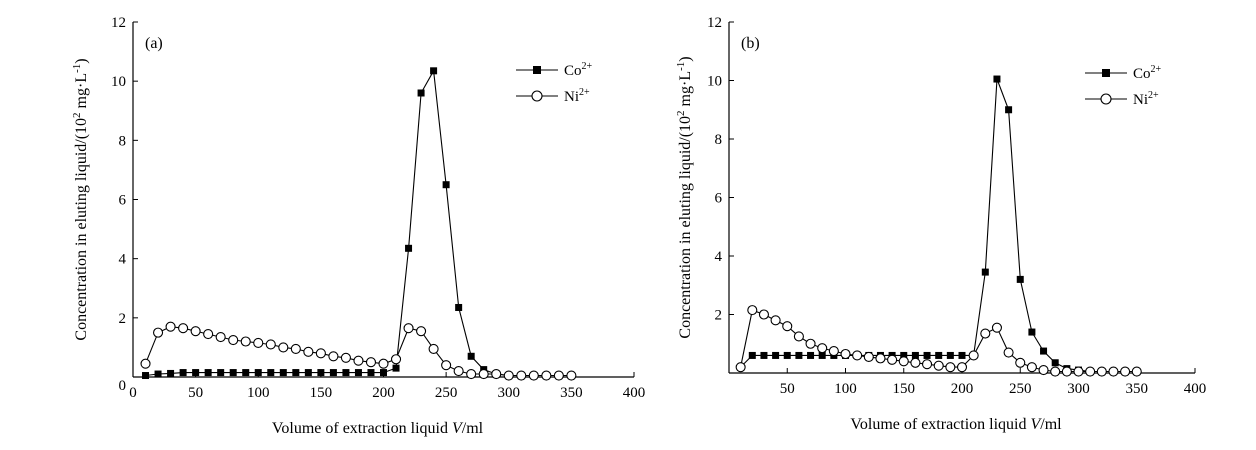 This screenshot has width=1256, height=450. What do you see at coordinates (750, 43) in the screenshot?
I see `panel-label: (b)` at bounding box center [750, 43].